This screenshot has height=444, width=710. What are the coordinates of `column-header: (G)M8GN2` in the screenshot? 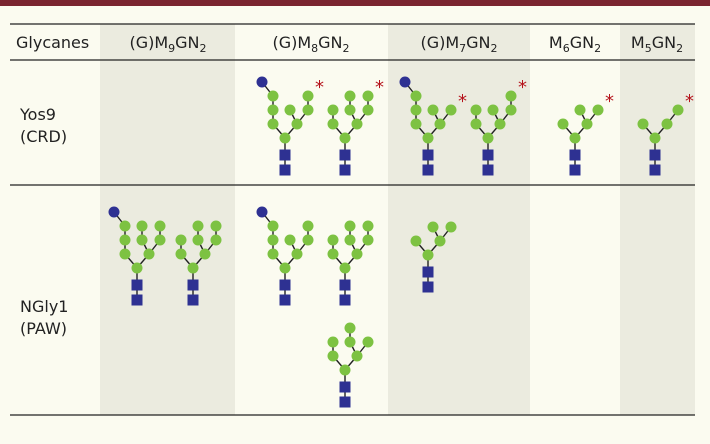 It's located at (310, 44).